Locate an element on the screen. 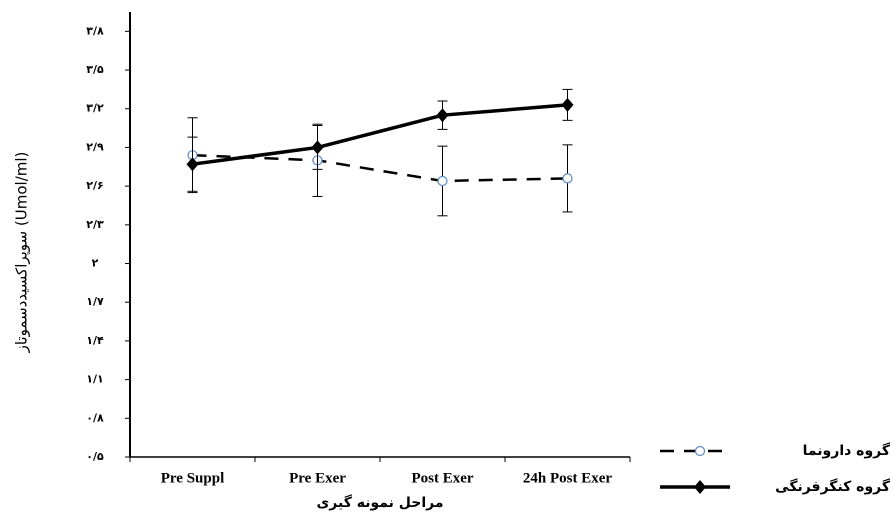 The width and height of the screenshot is (895, 514). y-tick-label: ۳/۸ is located at coordinates (95, 30).